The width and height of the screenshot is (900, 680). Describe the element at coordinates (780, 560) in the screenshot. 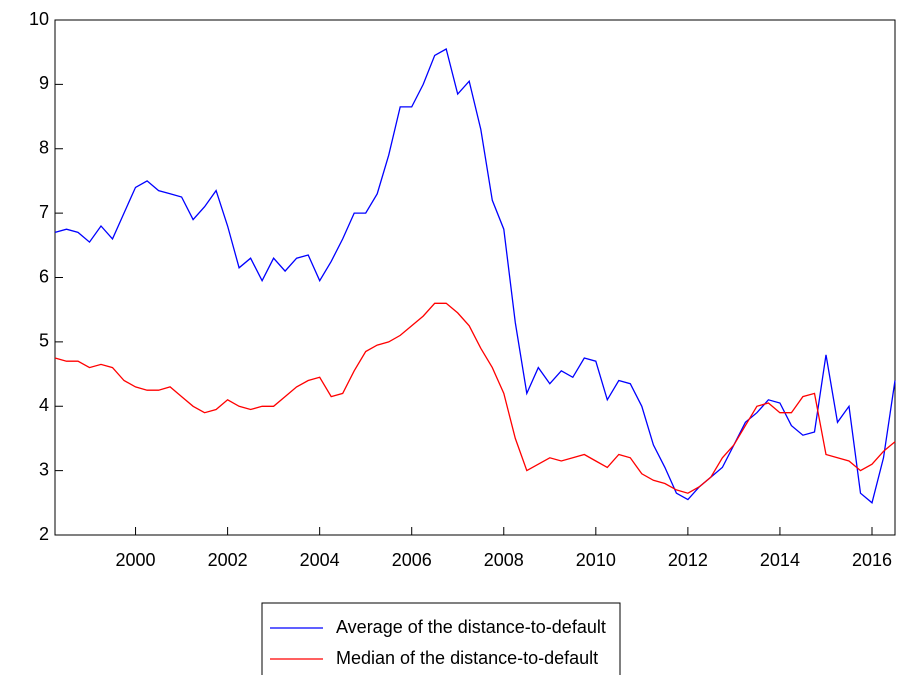

I see `x-tick-label: 2014` at that location.